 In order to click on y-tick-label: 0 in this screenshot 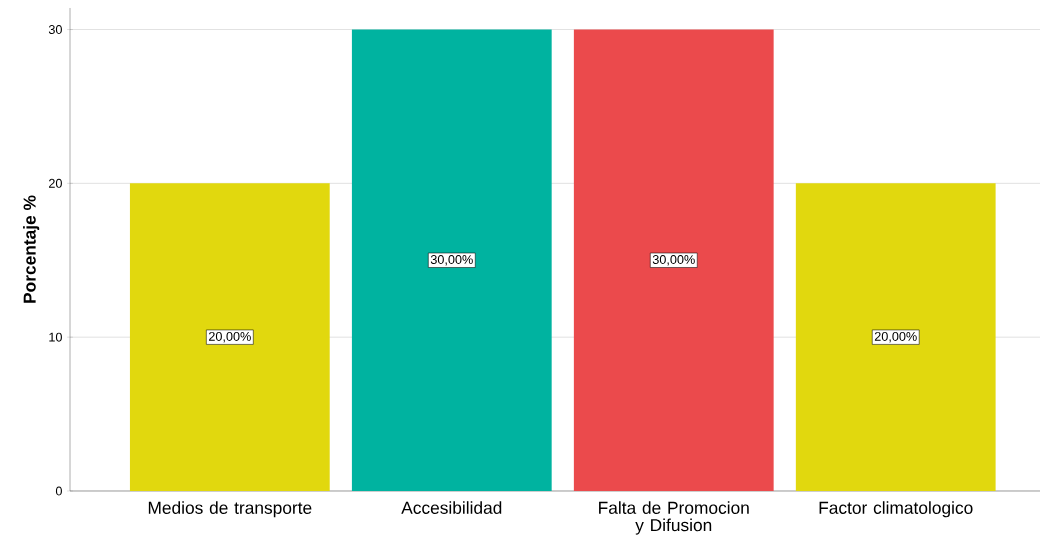, I will do `click(58, 491)`.